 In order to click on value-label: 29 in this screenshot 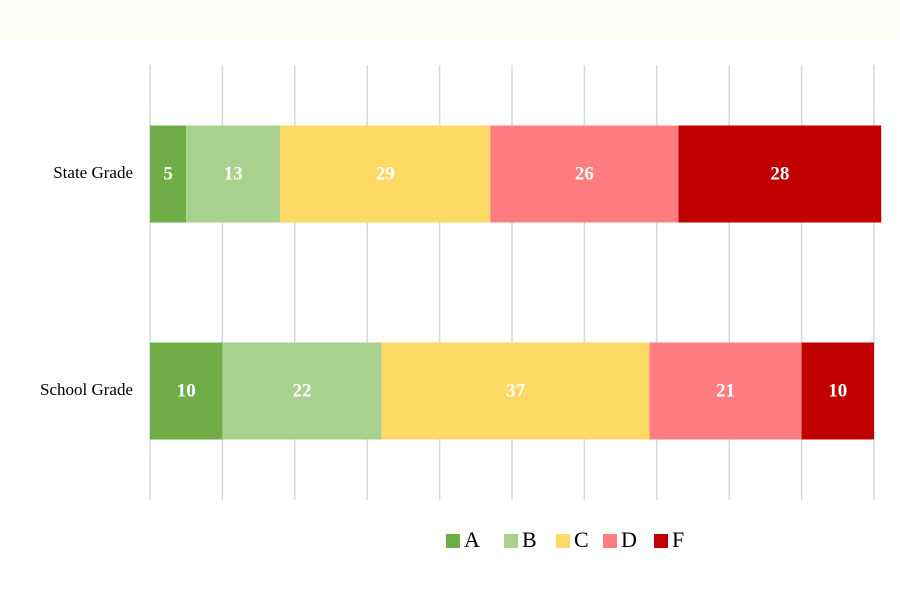, I will do `click(385, 173)`.